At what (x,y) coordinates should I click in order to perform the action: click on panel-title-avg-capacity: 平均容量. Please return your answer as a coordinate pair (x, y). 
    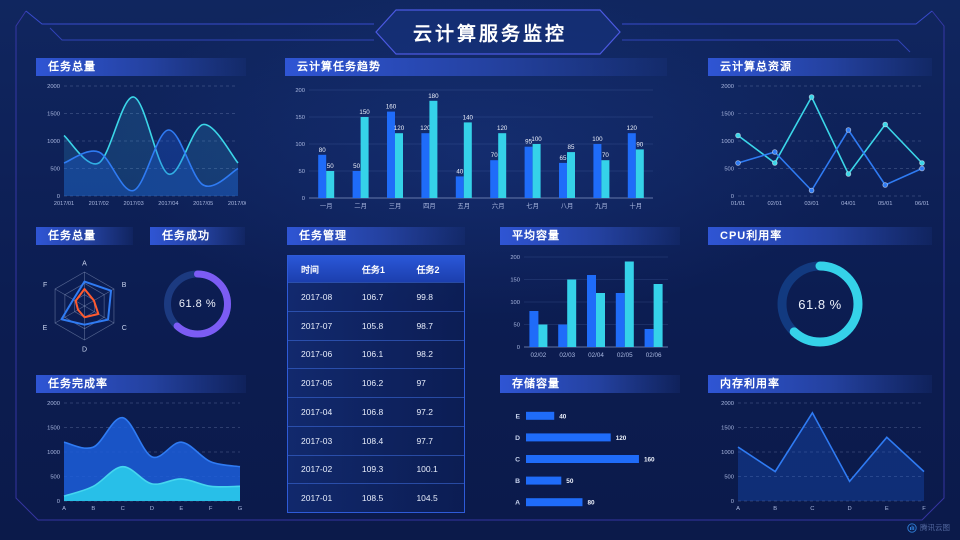
    Looking at the image, I should click on (590, 236).